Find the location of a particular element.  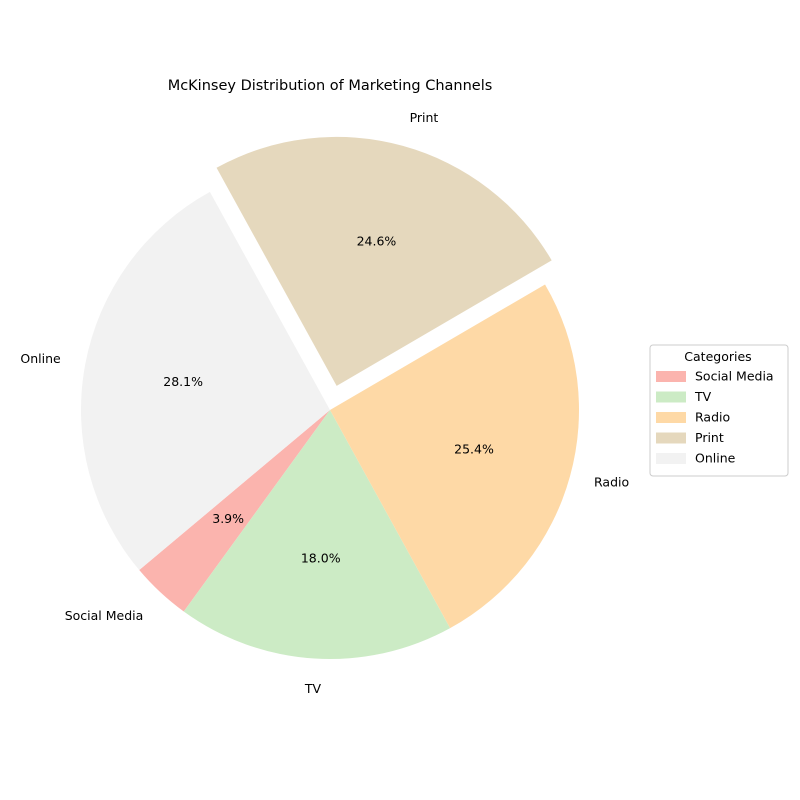

slice-label-print: Print is located at coordinates (424, 117).